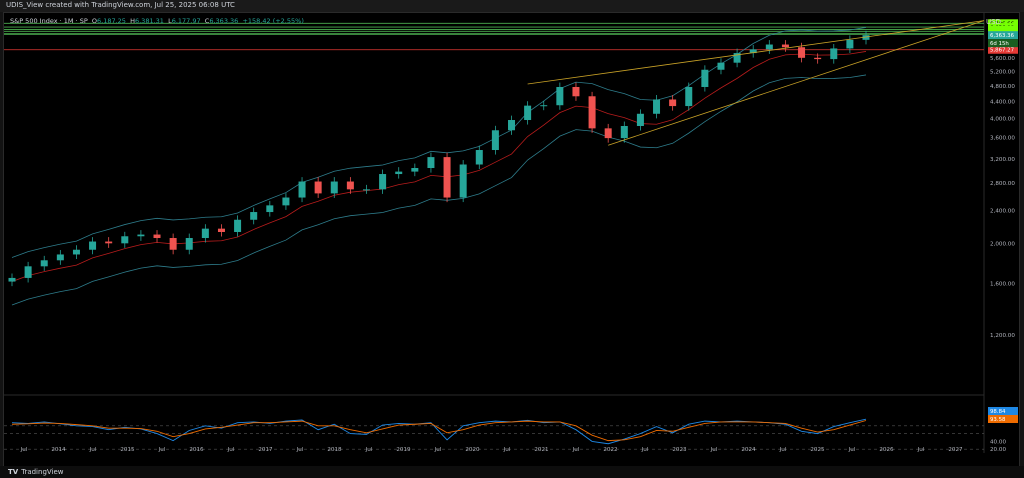  Describe the element at coordinates (1002, 120) in the screenshot. I see `y-tick-label: 4,000.00` at that location.